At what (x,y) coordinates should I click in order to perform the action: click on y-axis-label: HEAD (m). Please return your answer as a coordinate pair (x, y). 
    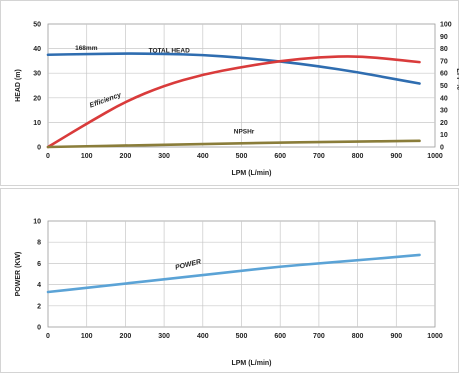
    Looking at the image, I should click on (18, 85).